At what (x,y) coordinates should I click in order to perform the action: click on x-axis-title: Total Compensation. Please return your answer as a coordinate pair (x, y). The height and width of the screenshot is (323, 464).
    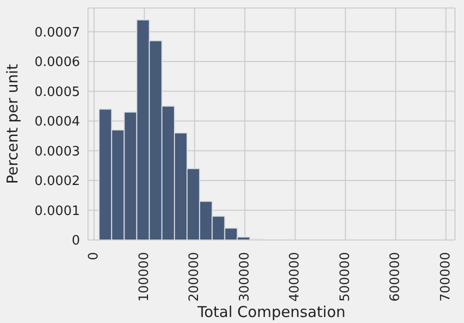
    Looking at the image, I should click on (271, 312).